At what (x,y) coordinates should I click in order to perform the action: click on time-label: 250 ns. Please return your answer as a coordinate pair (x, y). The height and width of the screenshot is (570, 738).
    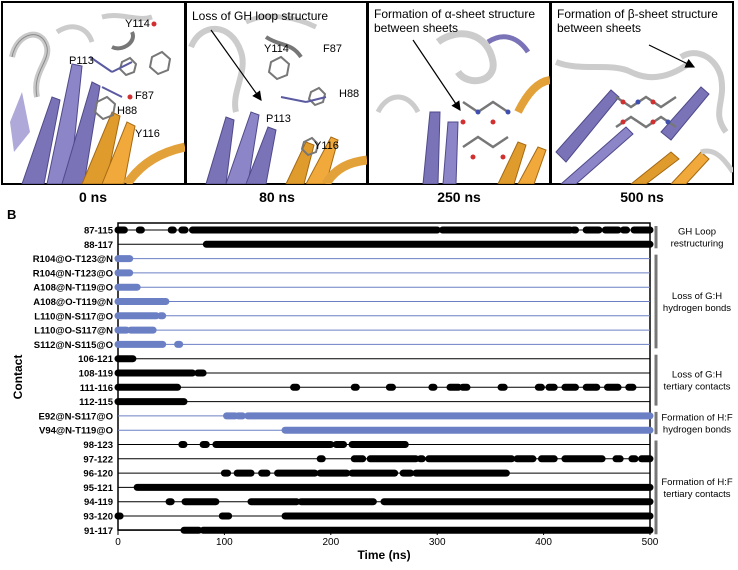
    Looking at the image, I should click on (459, 197).